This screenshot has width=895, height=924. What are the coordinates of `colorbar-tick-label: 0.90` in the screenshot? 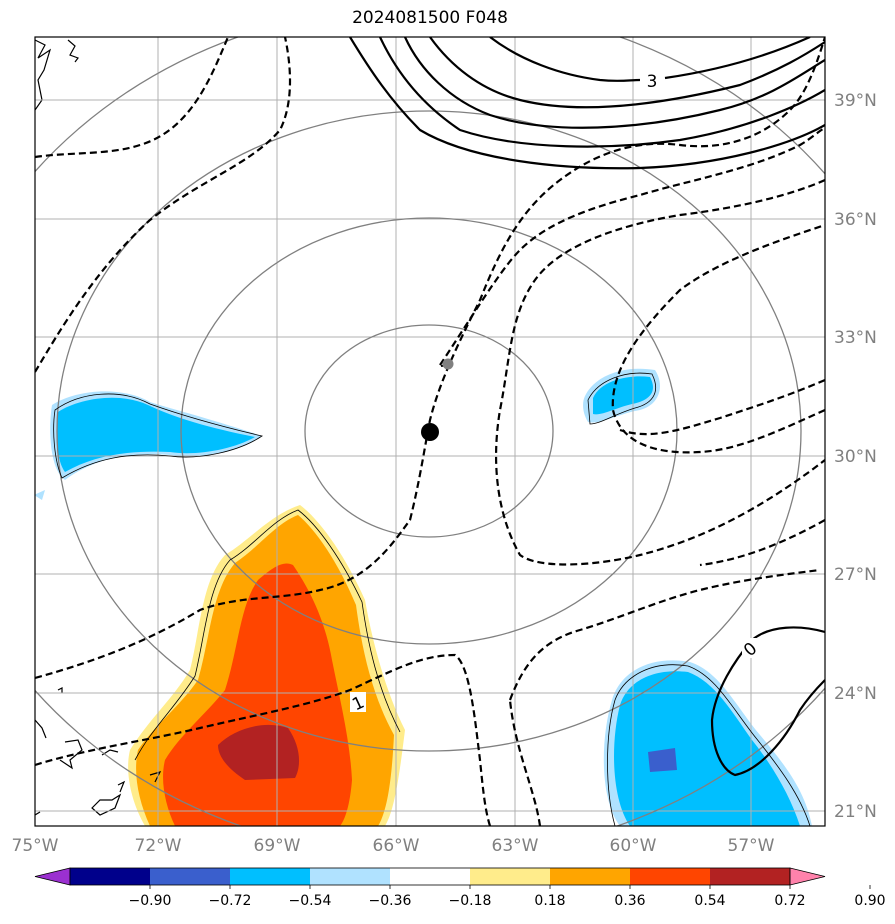 It's located at (869, 901).